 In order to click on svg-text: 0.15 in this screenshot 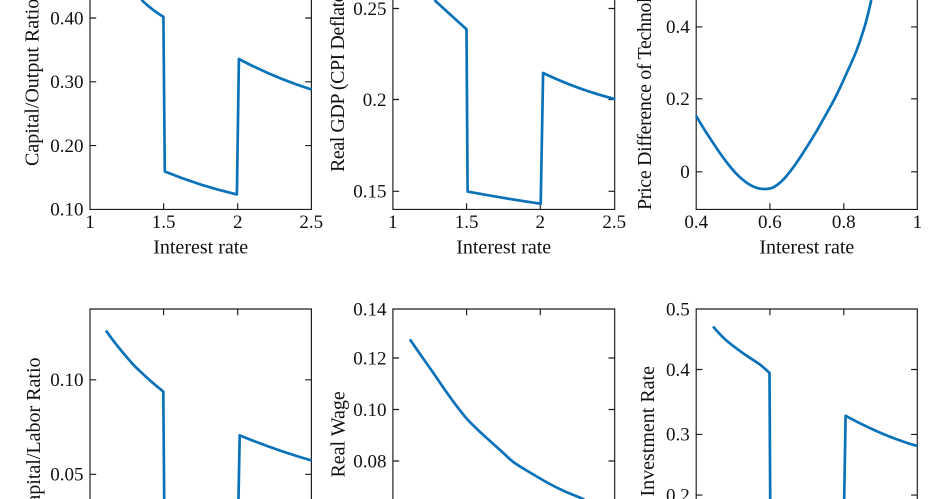, I will do `click(369, 192)`.